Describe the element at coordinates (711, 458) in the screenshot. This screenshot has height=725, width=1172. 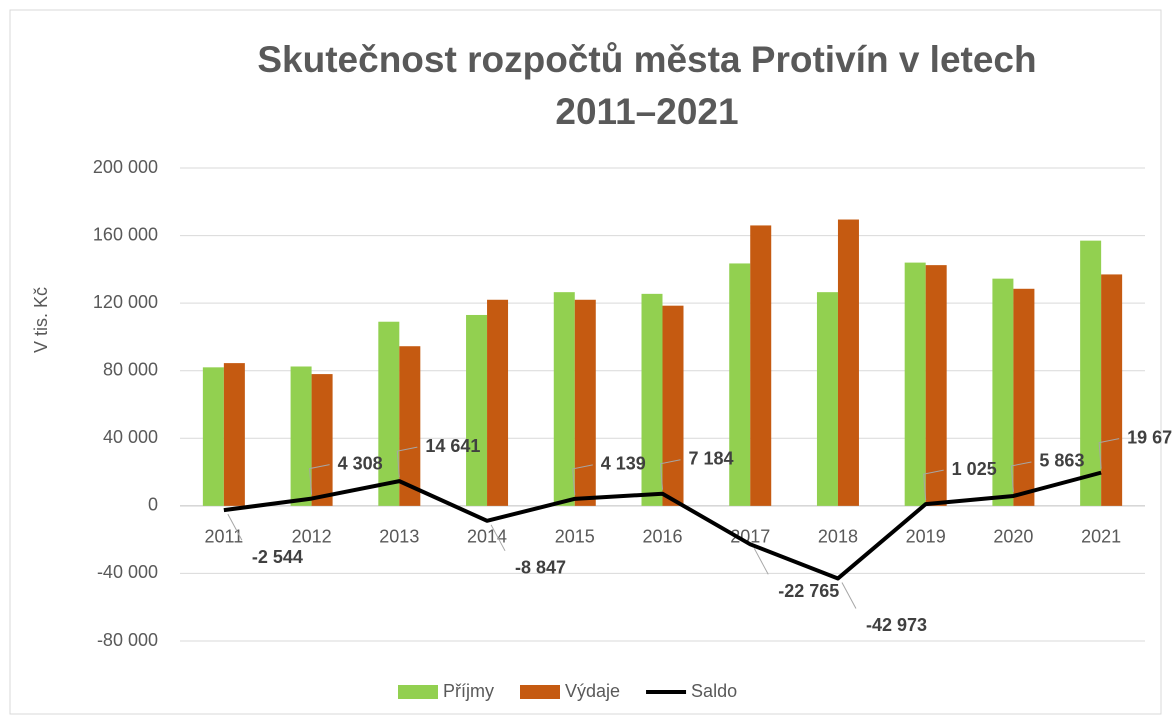
I see `data-label: 7 184` at that location.